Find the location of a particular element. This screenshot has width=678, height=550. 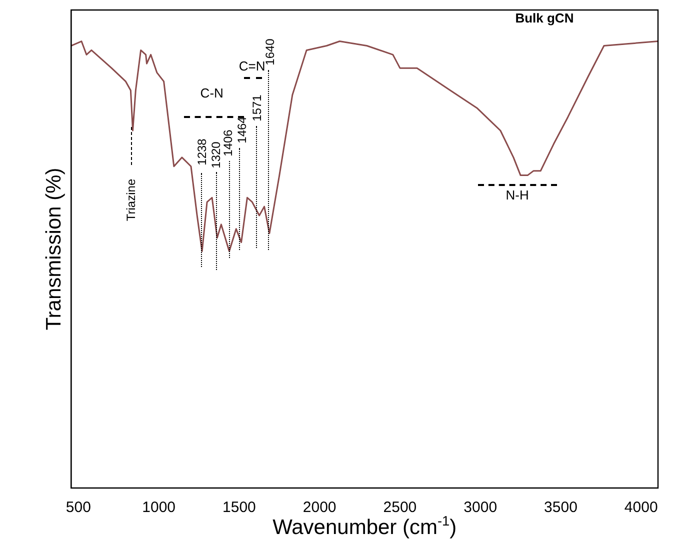

annotation: C-N is located at coordinates (212, 93).